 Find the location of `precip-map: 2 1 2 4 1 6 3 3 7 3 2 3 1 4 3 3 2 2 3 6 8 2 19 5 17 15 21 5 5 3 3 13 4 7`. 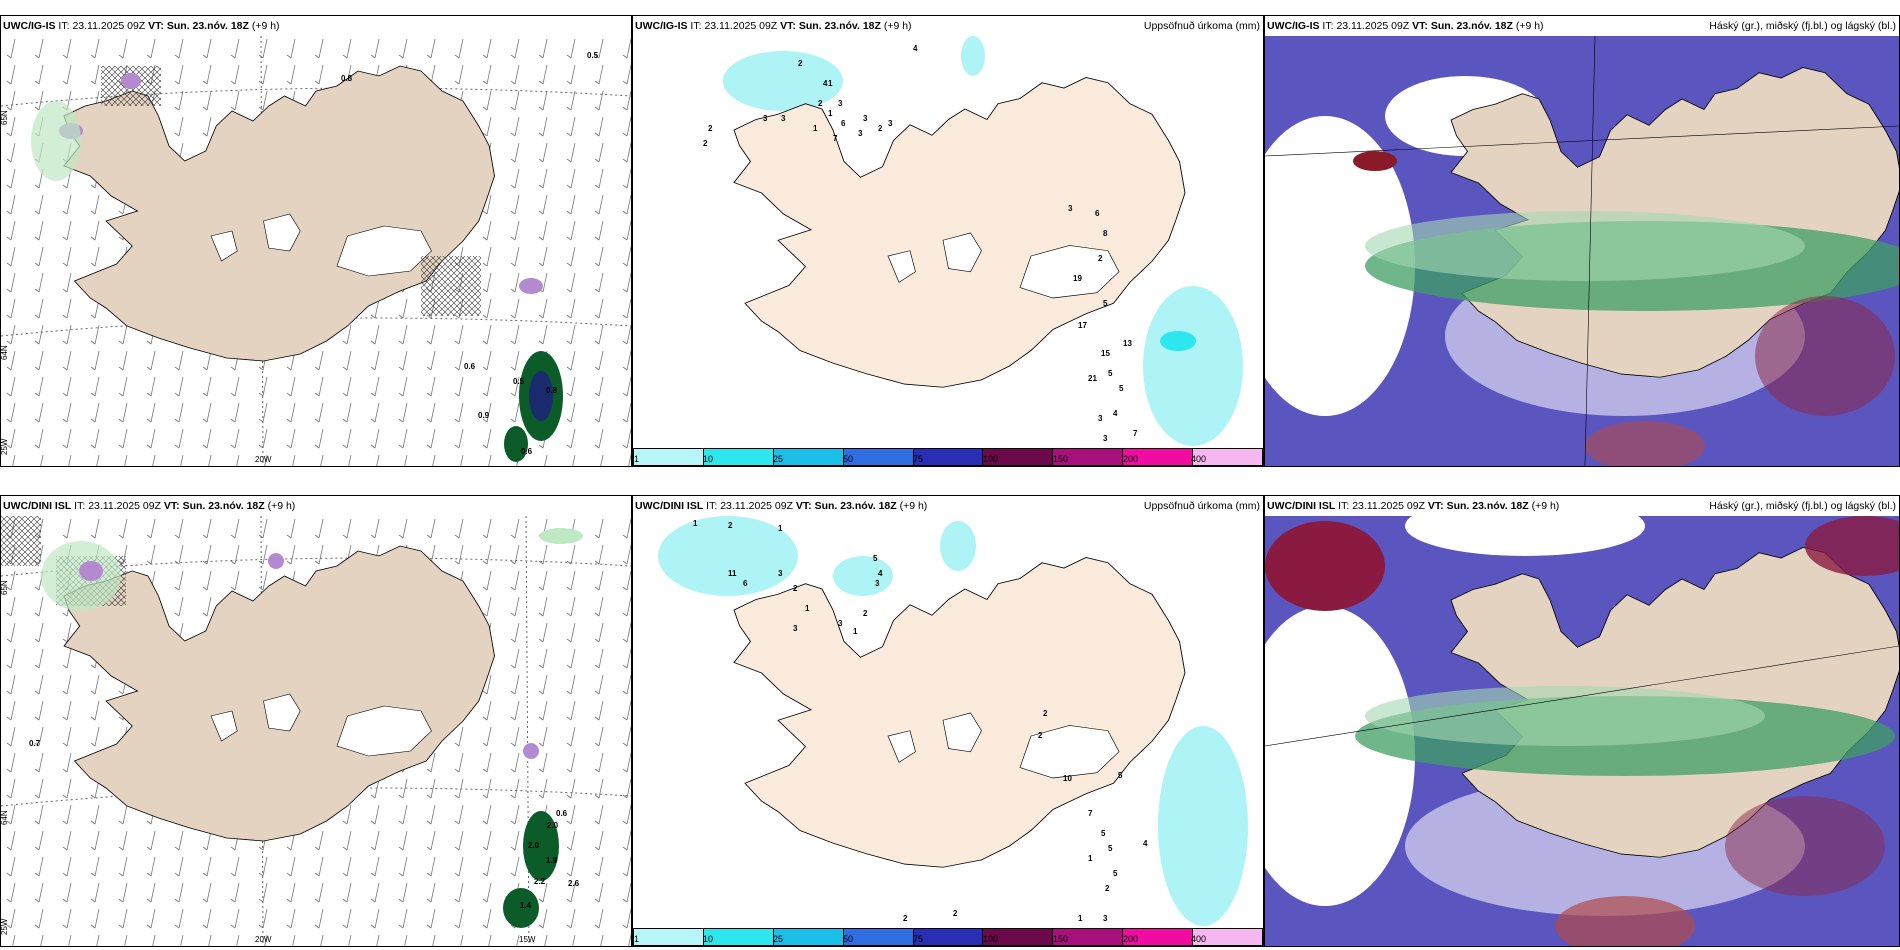

precip-map: 2 1 2 4 1 6 3 3 7 3 2 3 1 4 3 3 2 2 3 6 8 2 19 5 17 15 21 5 5 3 3 13 4 7 is located at coordinates (948, 242).